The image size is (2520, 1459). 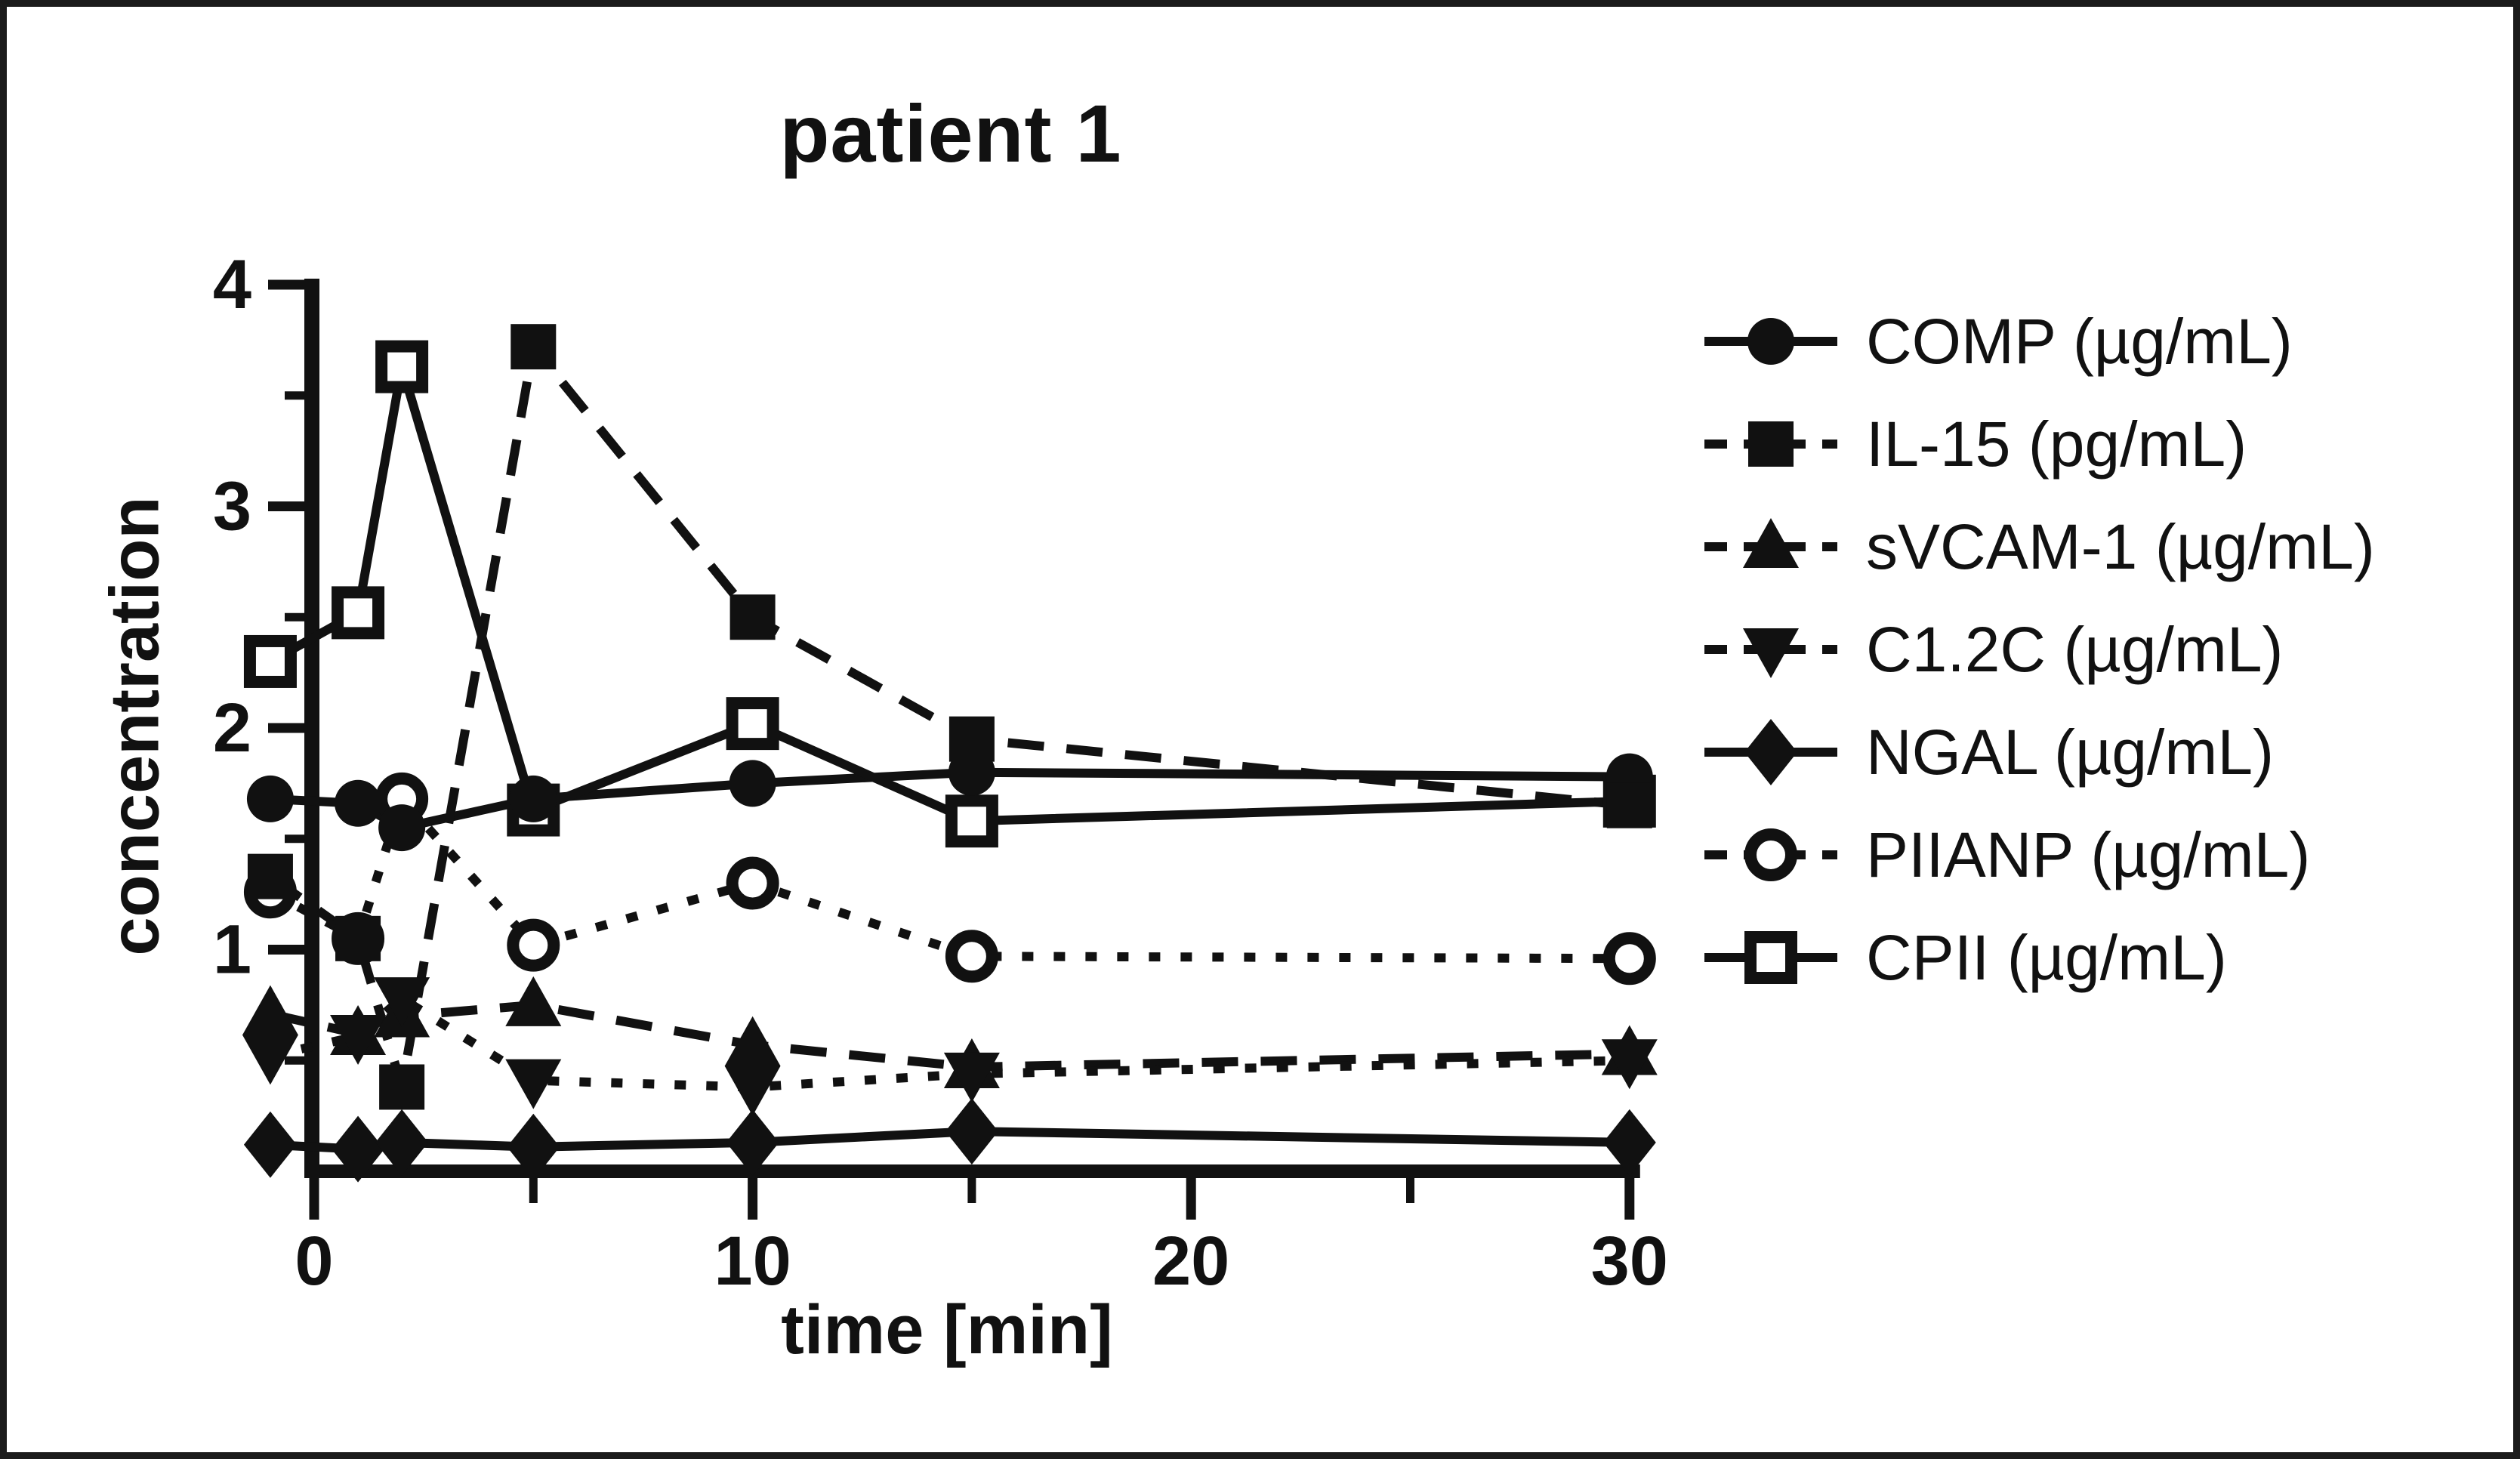 What do you see at coordinates (1629, 1261) in the screenshot?
I see `x-tick-label: 30` at bounding box center [1629, 1261].